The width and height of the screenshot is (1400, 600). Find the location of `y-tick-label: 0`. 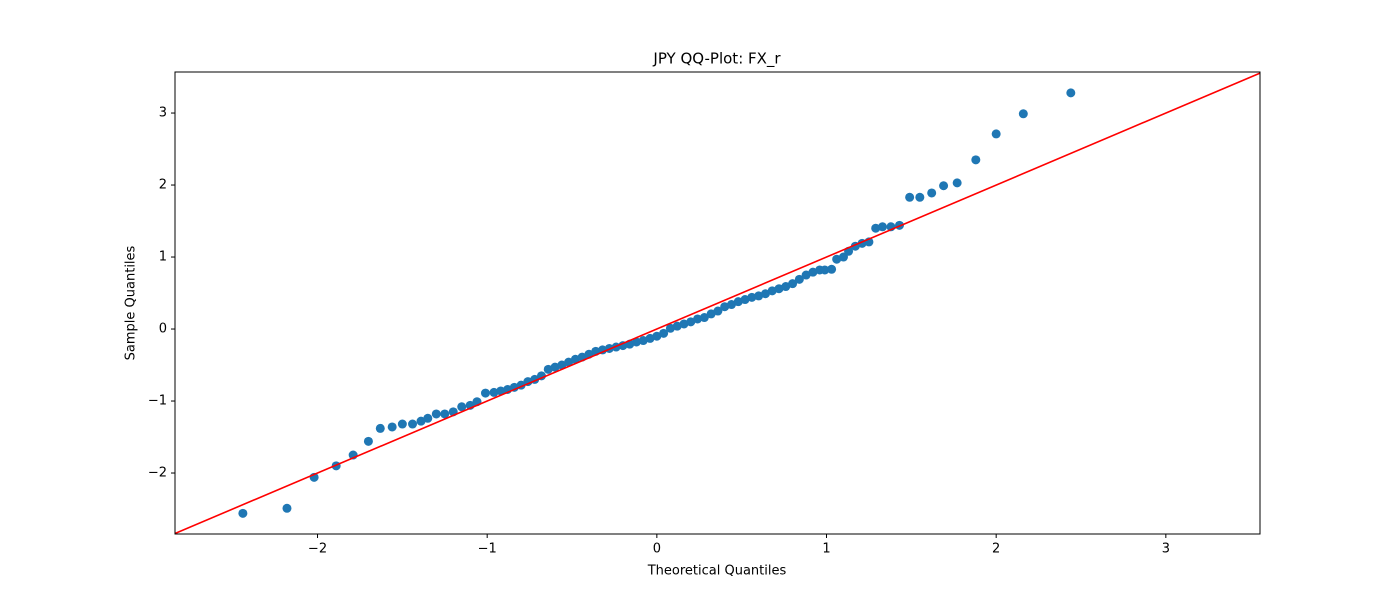

y-tick-label: 0 is located at coordinates (163, 329).